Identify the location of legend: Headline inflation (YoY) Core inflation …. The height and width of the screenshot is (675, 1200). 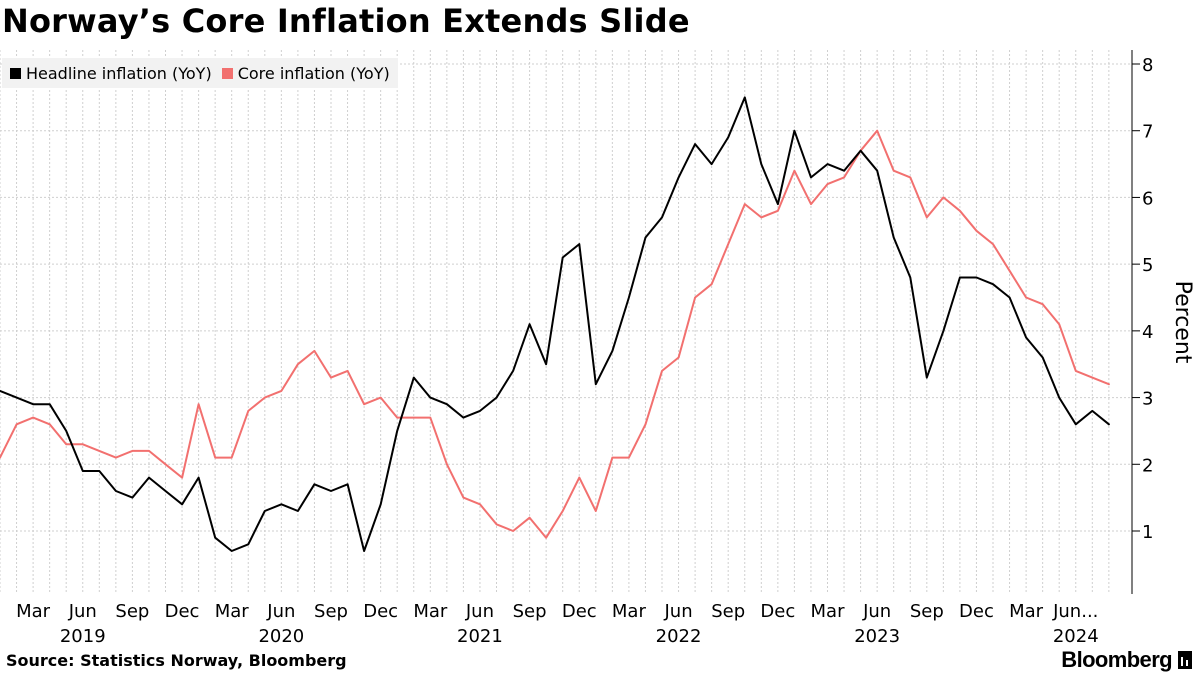
(200, 73).